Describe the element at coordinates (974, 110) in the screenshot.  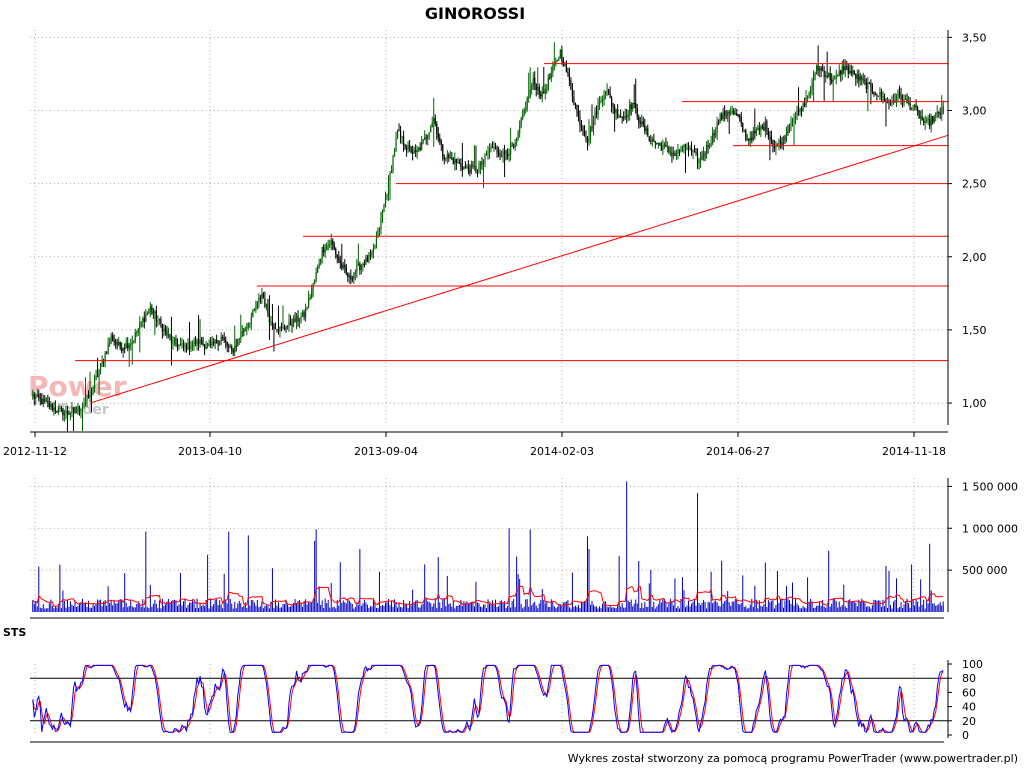
I see `price-tick-label: 3,00` at that location.